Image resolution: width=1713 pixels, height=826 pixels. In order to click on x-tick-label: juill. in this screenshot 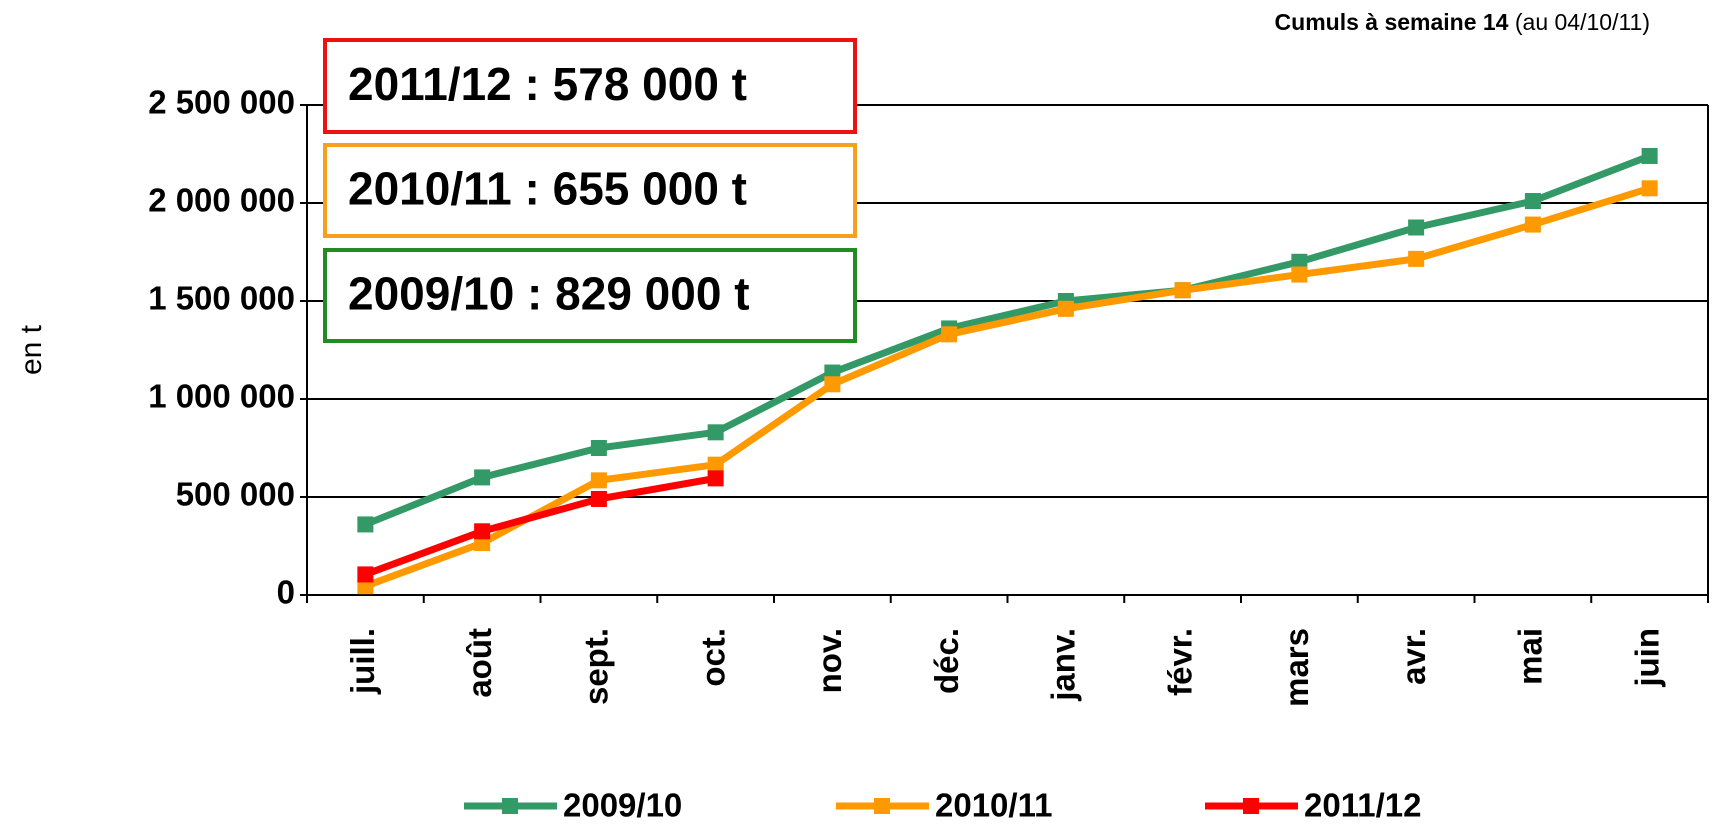, I will do `click(362, 661)`.